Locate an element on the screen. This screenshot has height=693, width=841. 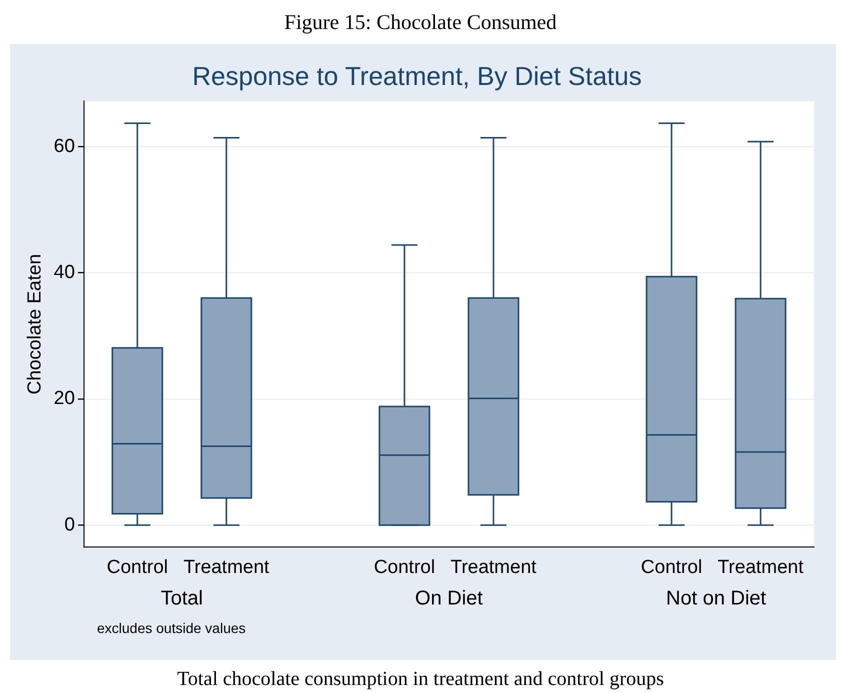
y-axis-title: Chocolate Eaten is located at coordinates (35, 324).